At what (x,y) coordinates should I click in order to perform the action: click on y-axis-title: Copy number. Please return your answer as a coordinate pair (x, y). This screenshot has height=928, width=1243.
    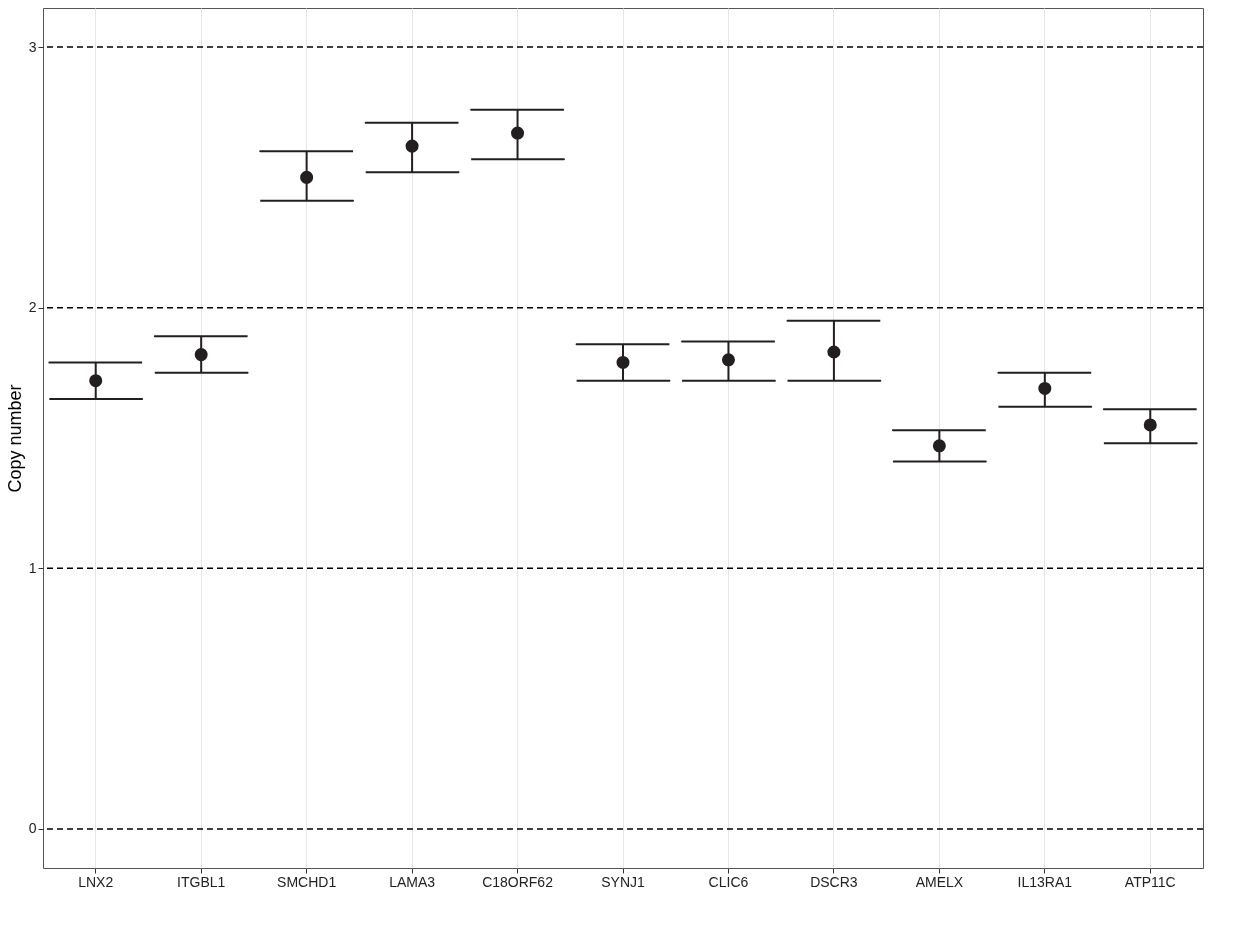
    Looking at the image, I should click on (14, 438).